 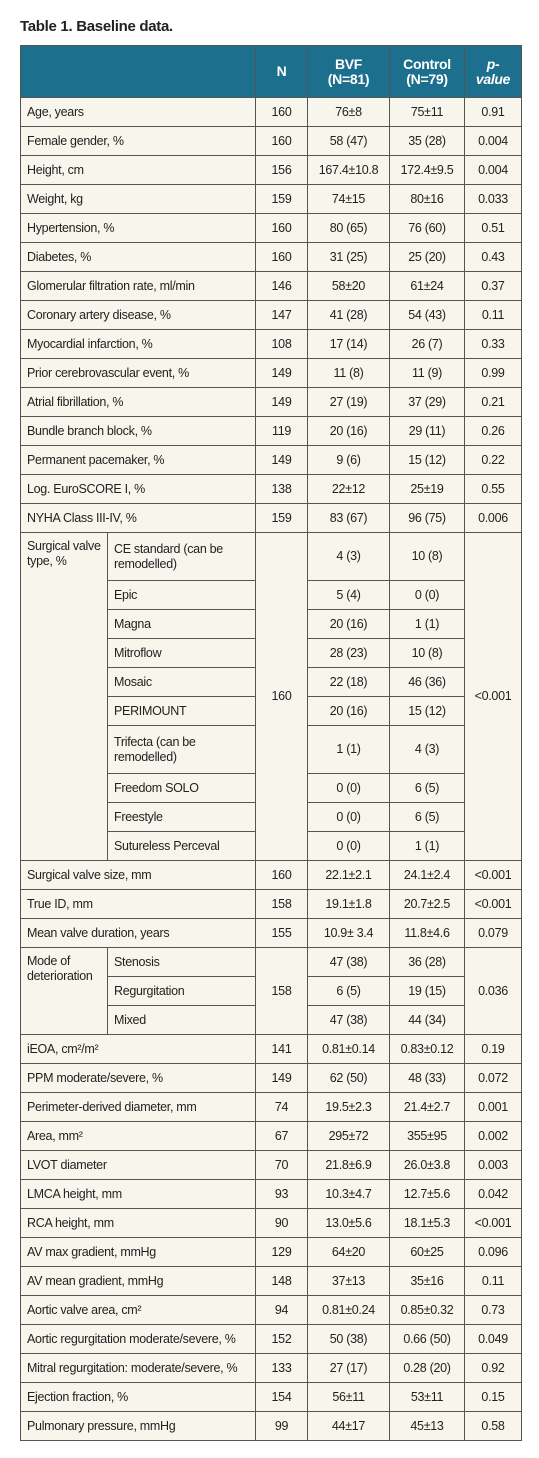 What do you see at coordinates (281, 1310) in the screenshot?
I see `table-cell: 94` at bounding box center [281, 1310].